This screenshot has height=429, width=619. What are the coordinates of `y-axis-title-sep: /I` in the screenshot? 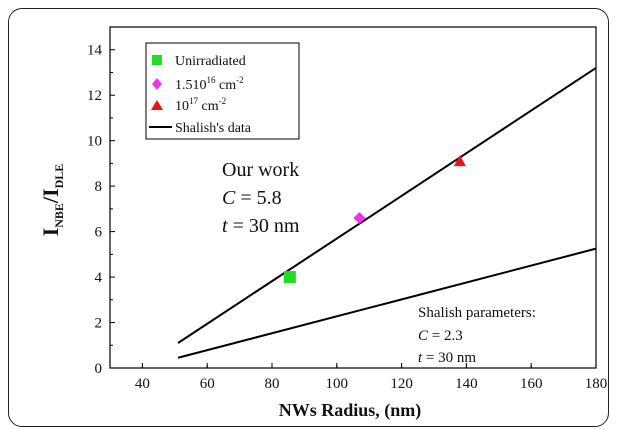 It's located at (50, 196).